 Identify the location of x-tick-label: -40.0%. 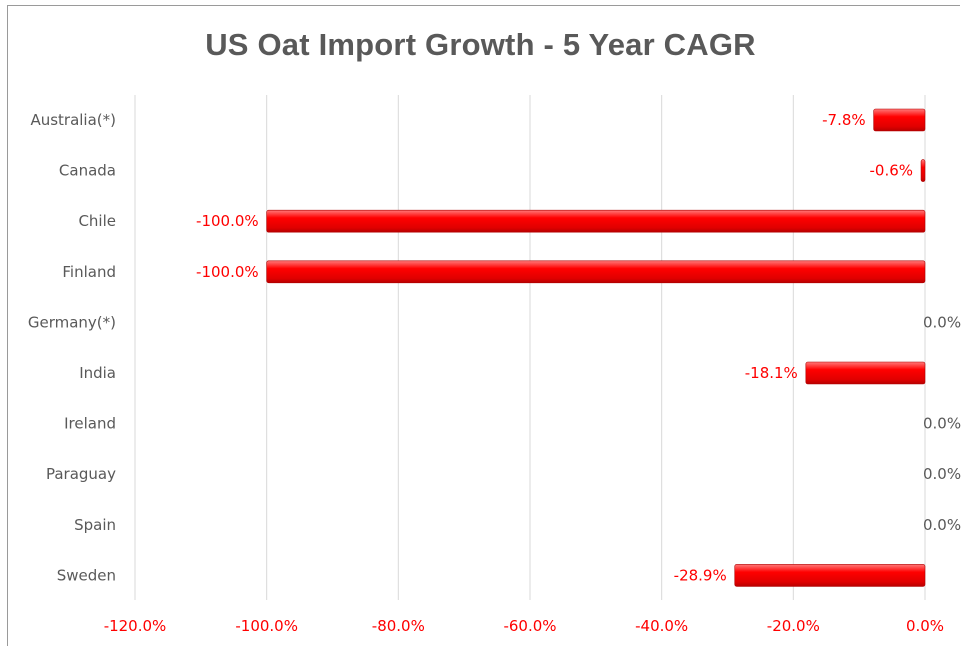
(661, 626).